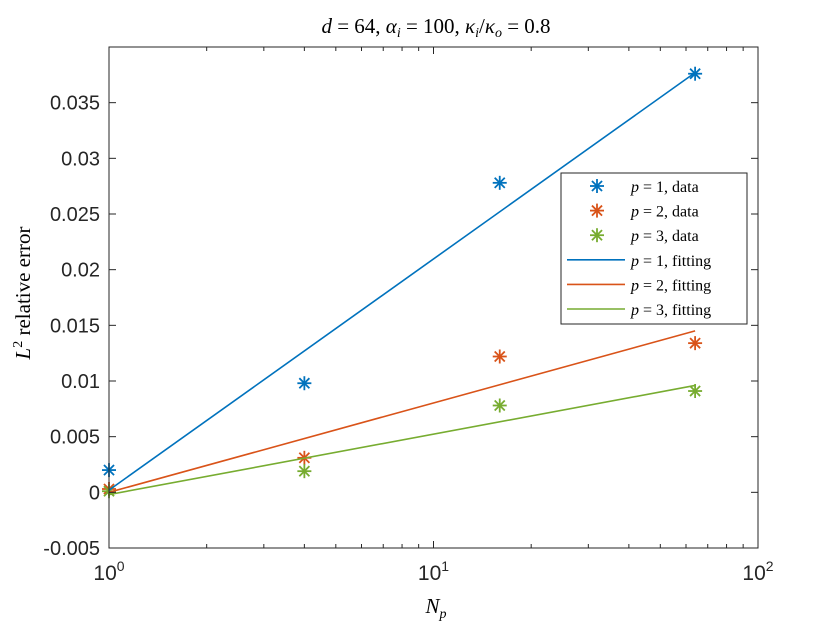  What do you see at coordinates (597, 210) in the screenshot?
I see `legend-marker-p2` at bounding box center [597, 210].